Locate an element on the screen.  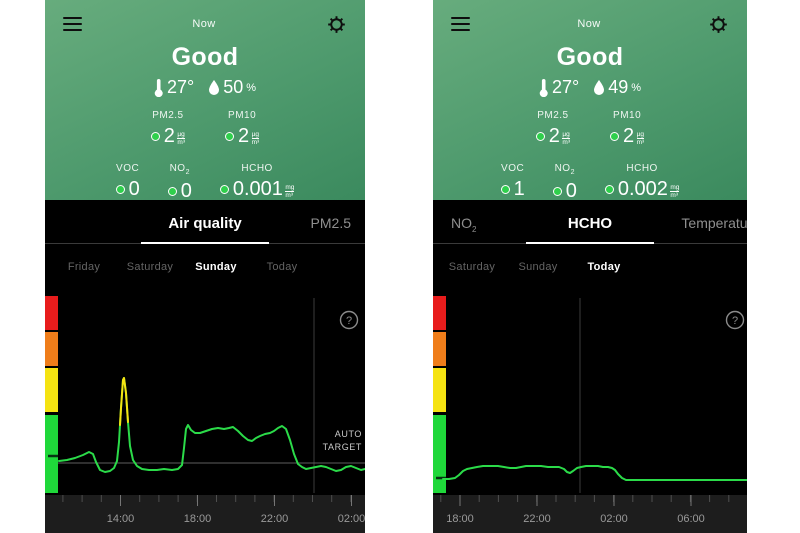
day-tab-friday: Friday is located at coordinates (84, 267).